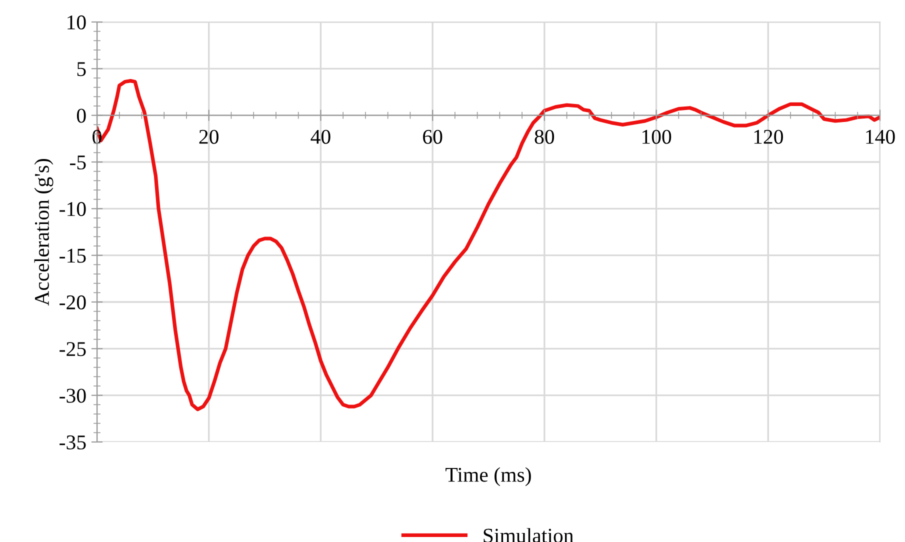 This screenshot has width=905, height=542. What do you see at coordinates (432, 137) in the screenshot?
I see `x-tick-label: 60` at bounding box center [432, 137].